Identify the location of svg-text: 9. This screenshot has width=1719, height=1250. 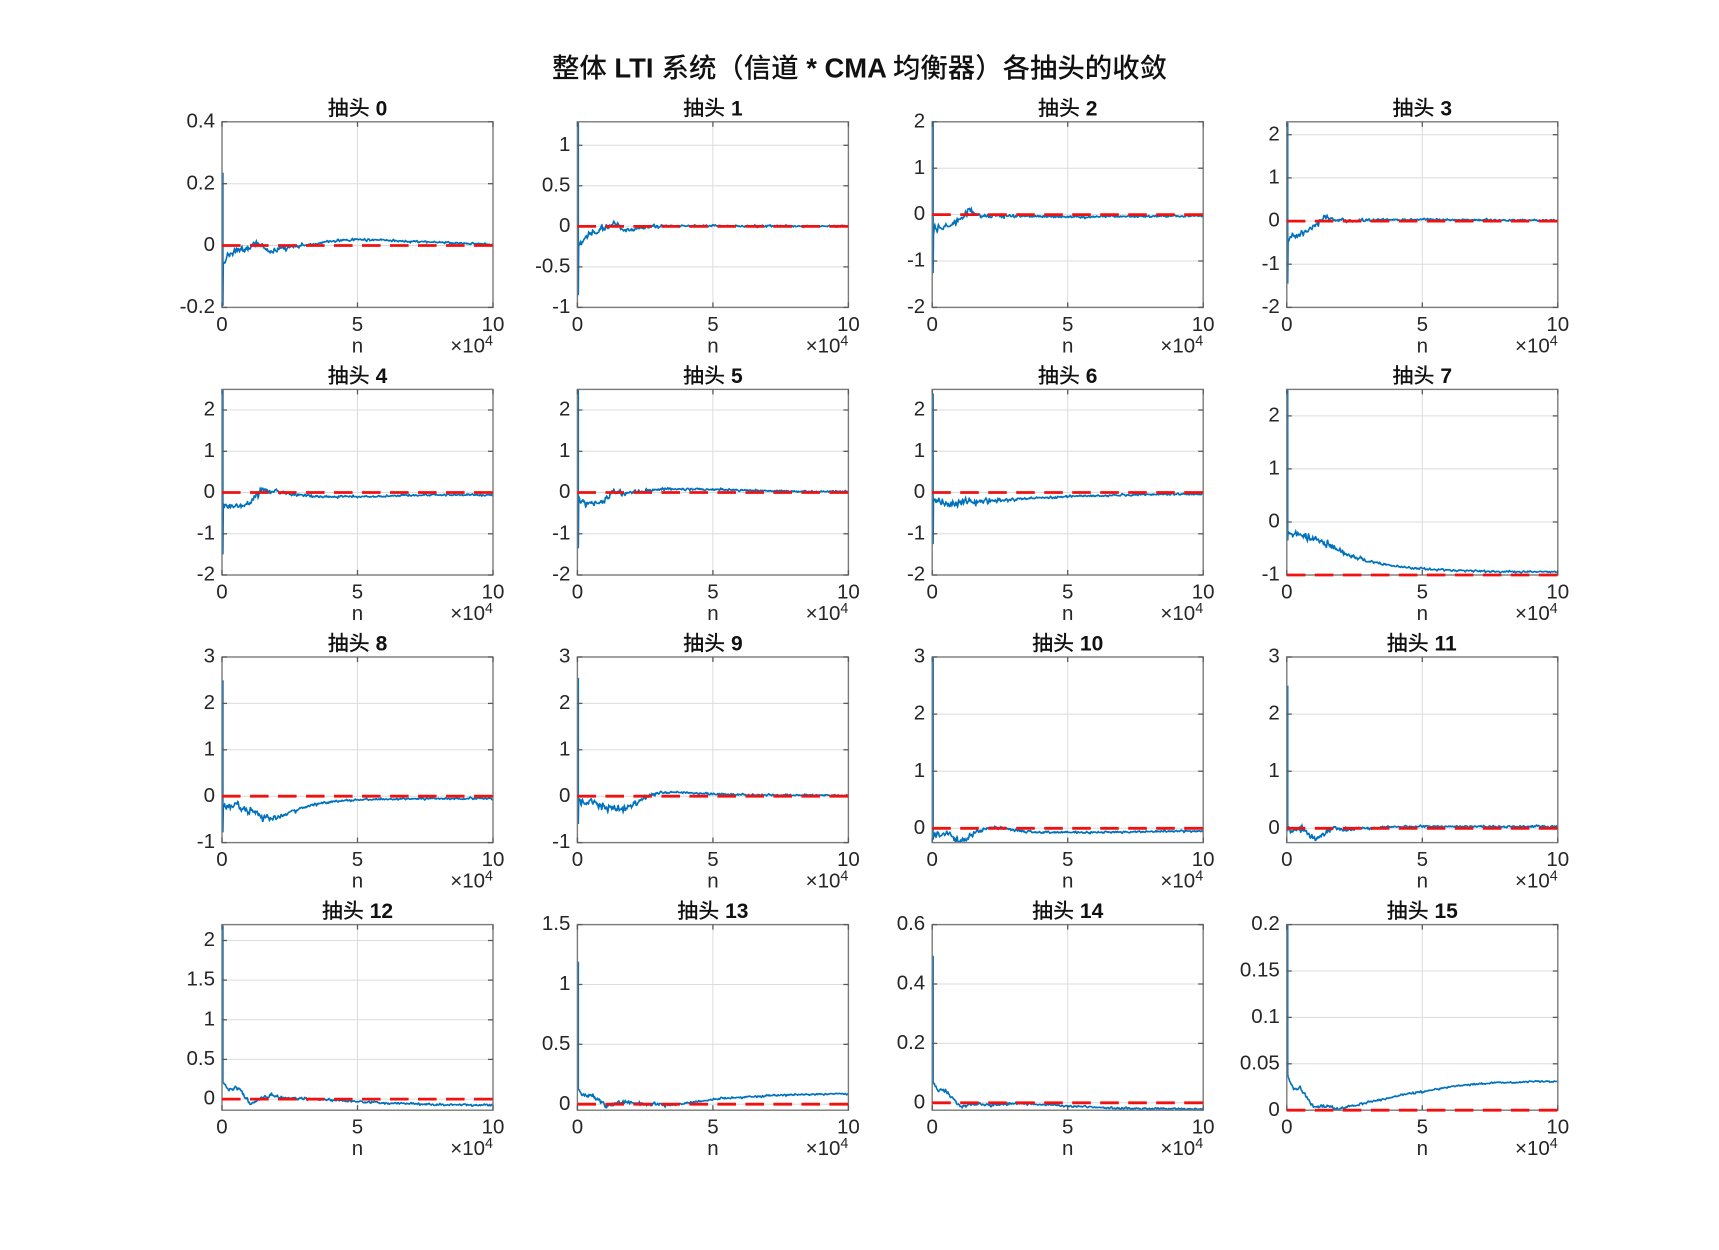
(737, 644).